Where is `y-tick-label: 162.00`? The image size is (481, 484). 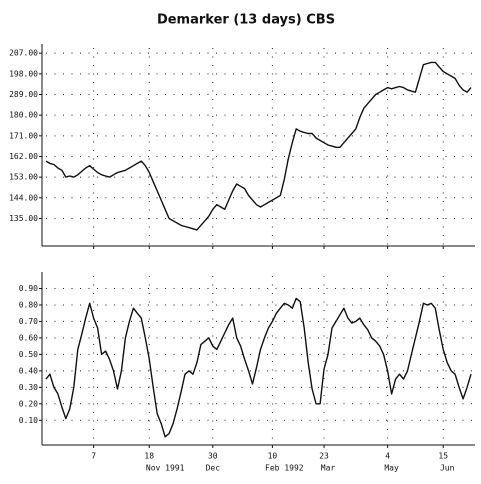 y-tick-label: 162.00 is located at coordinates (23, 156).